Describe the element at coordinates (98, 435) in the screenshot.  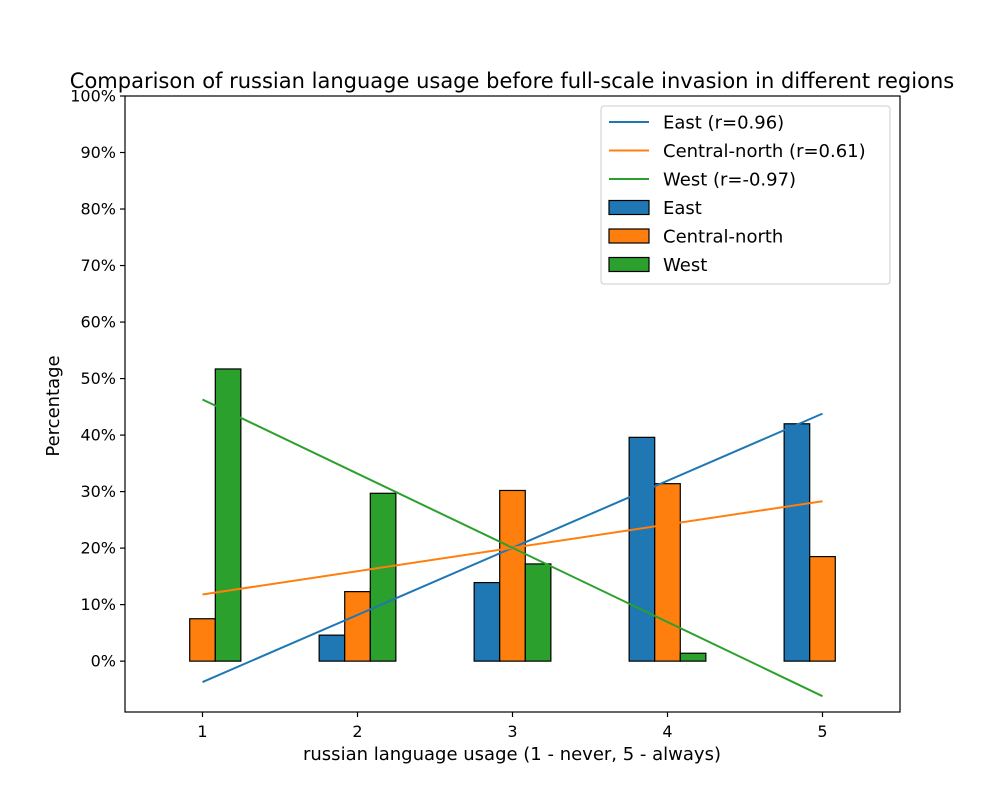
I see `y-tick-label: 40%` at that location.